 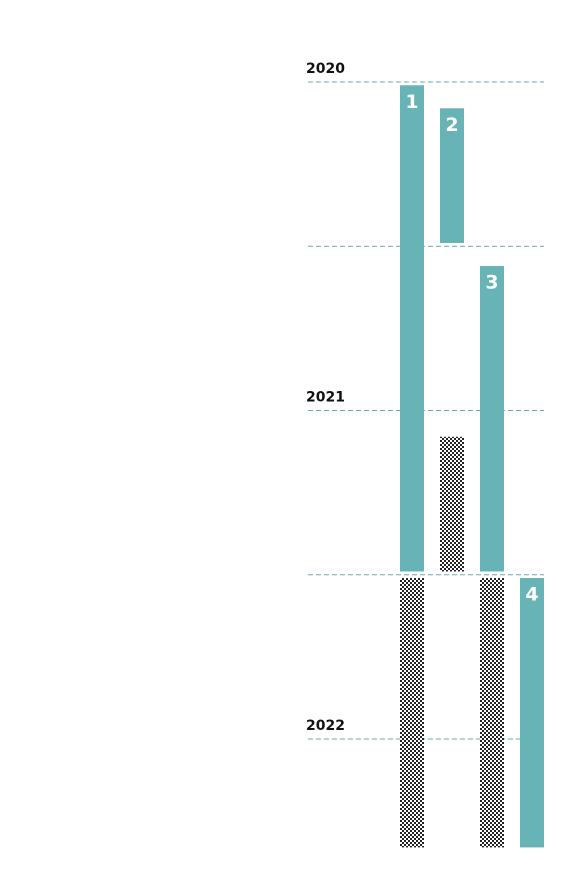 What do you see at coordinates (491, 282) in the screenshot?
I see `bar-label: 3` at bounding box center [491, 282].